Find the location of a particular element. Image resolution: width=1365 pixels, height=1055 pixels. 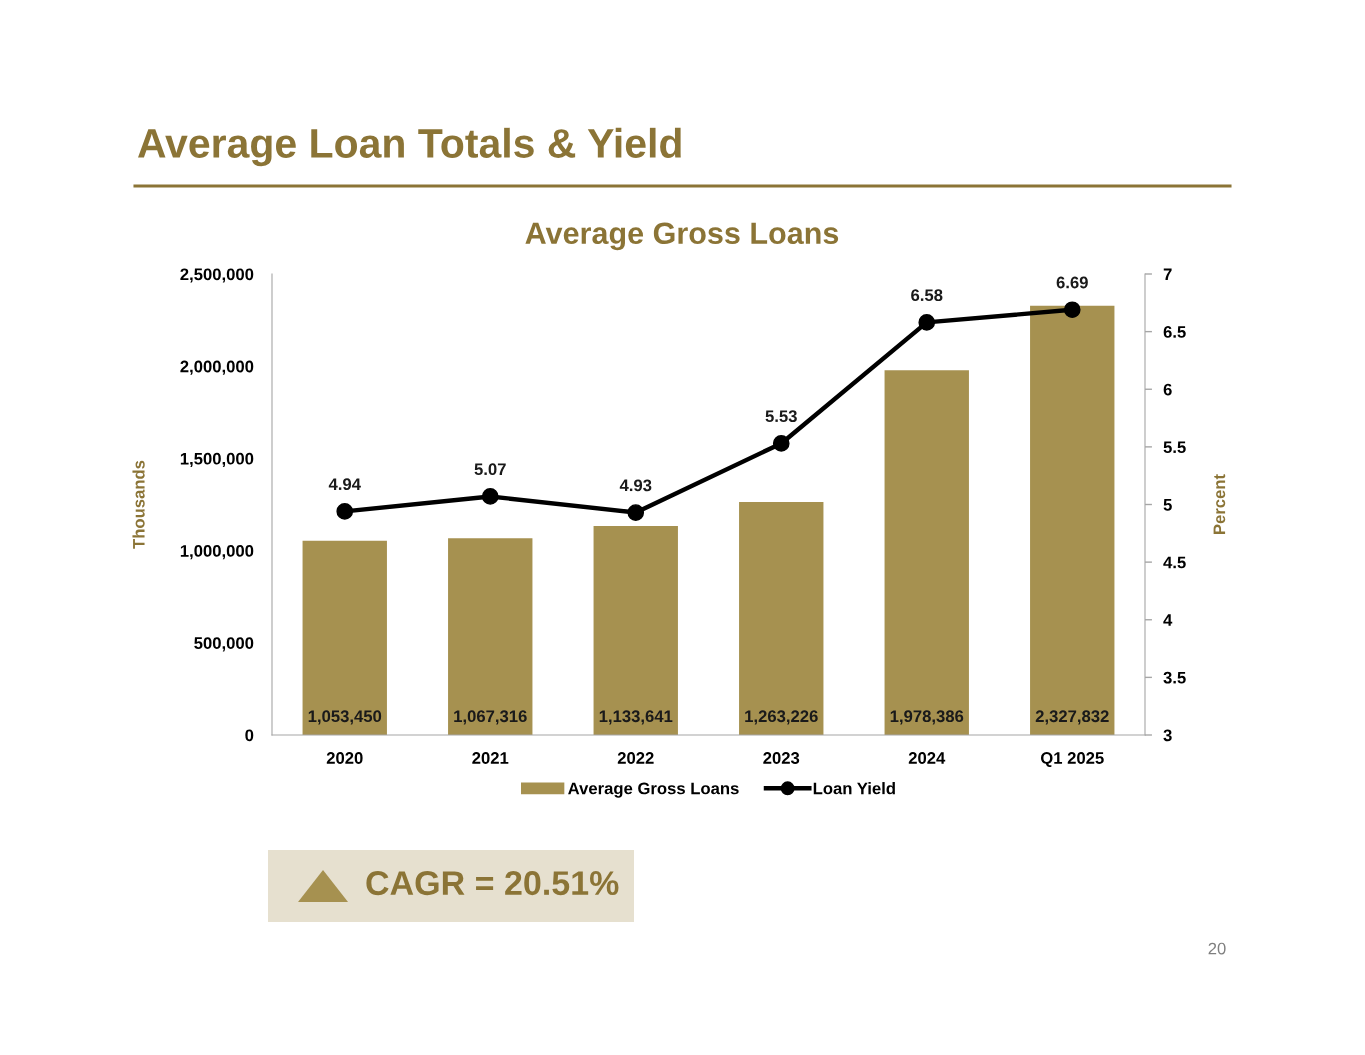

y-tick-label: 2,000,000 is located at coordinates (217, 367).